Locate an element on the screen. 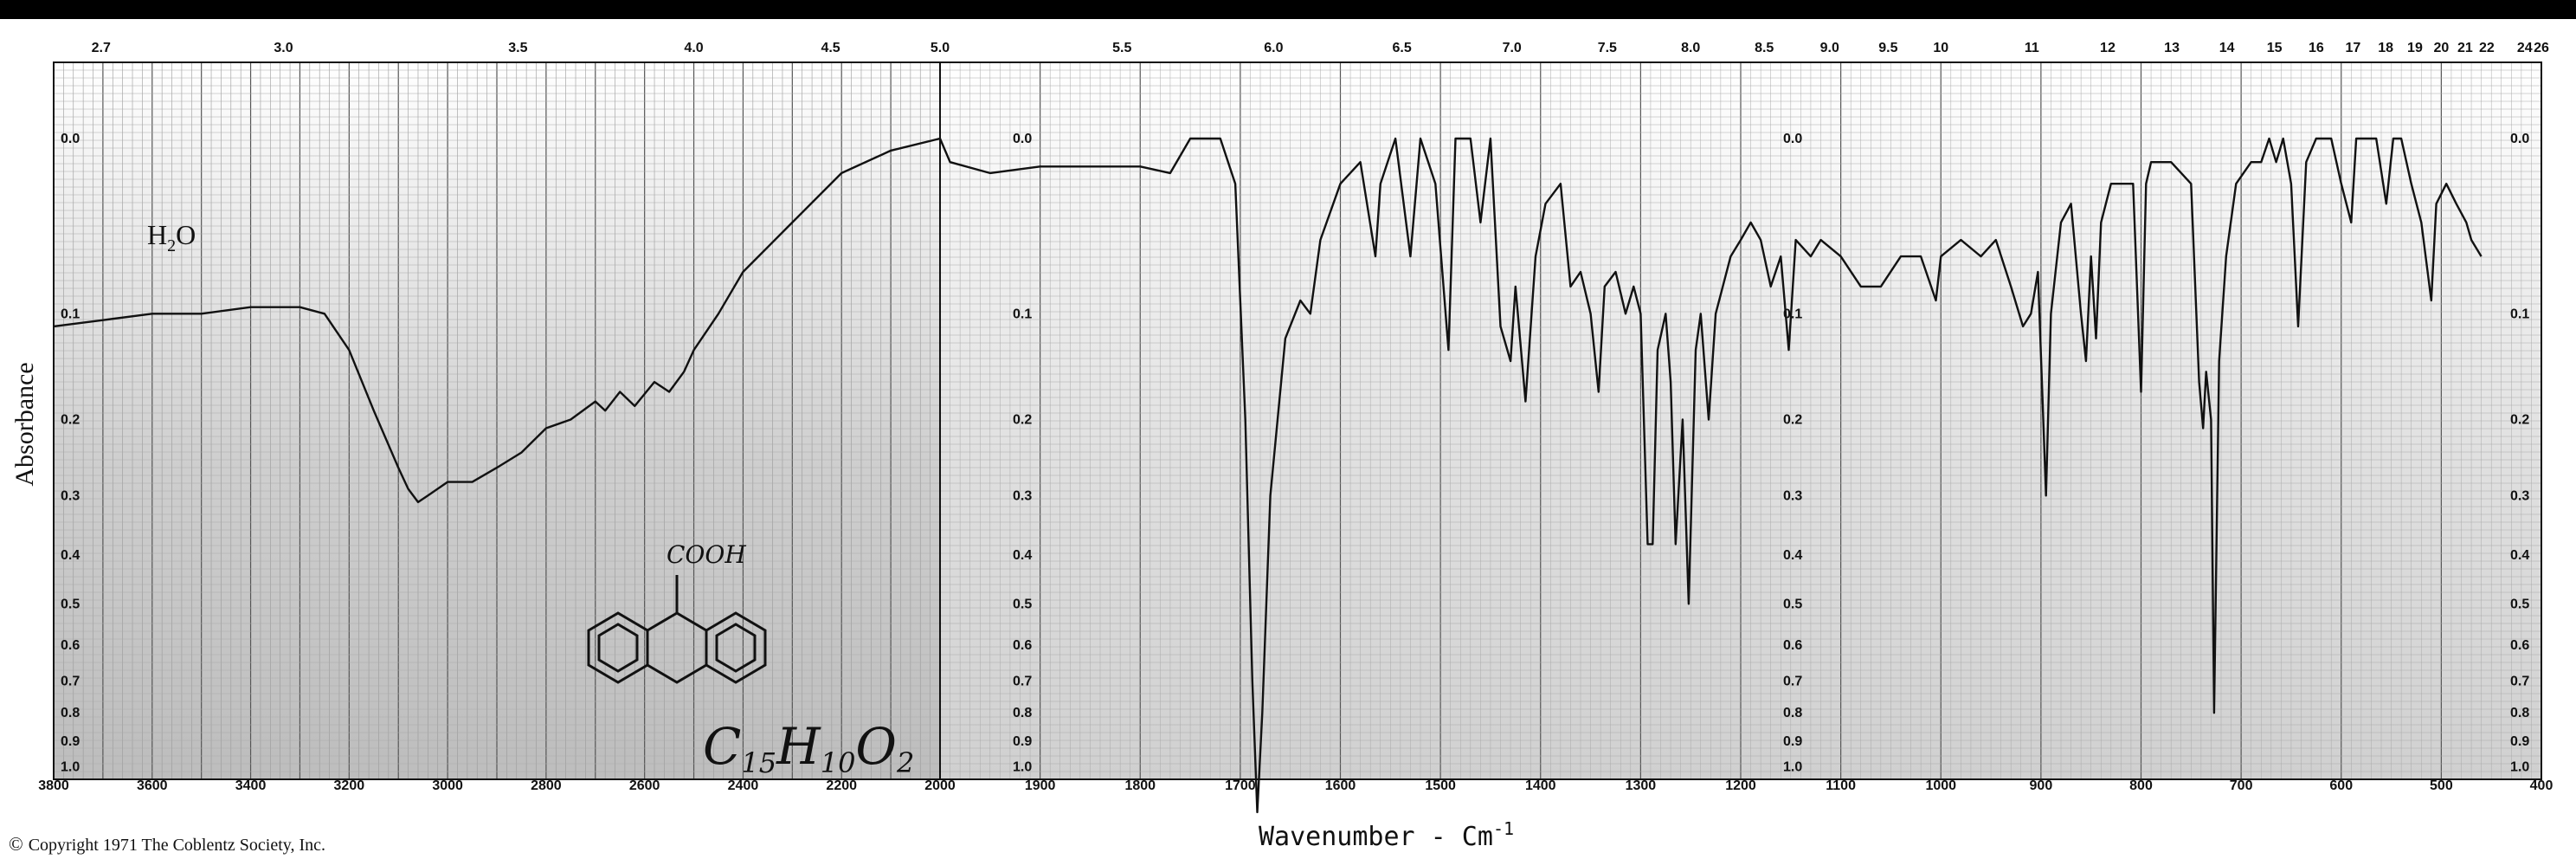  x-tick-label-micron: 16 is located at coordinates (2316, 48).